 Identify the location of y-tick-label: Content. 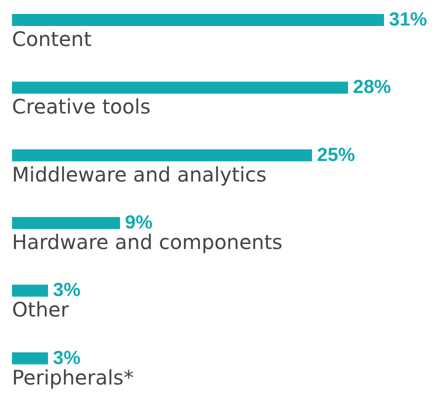
(52, 39).